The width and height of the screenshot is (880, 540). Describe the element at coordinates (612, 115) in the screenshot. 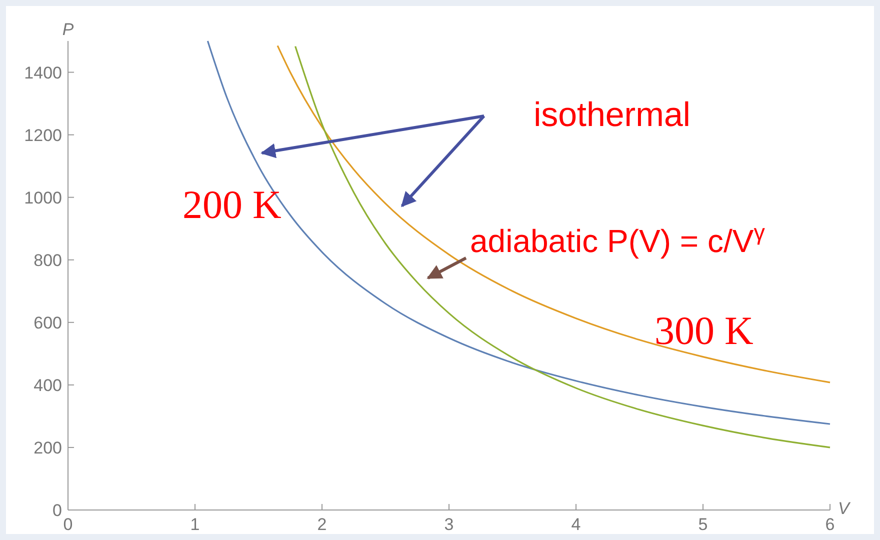

I see `annotation: isothermal` at that location.